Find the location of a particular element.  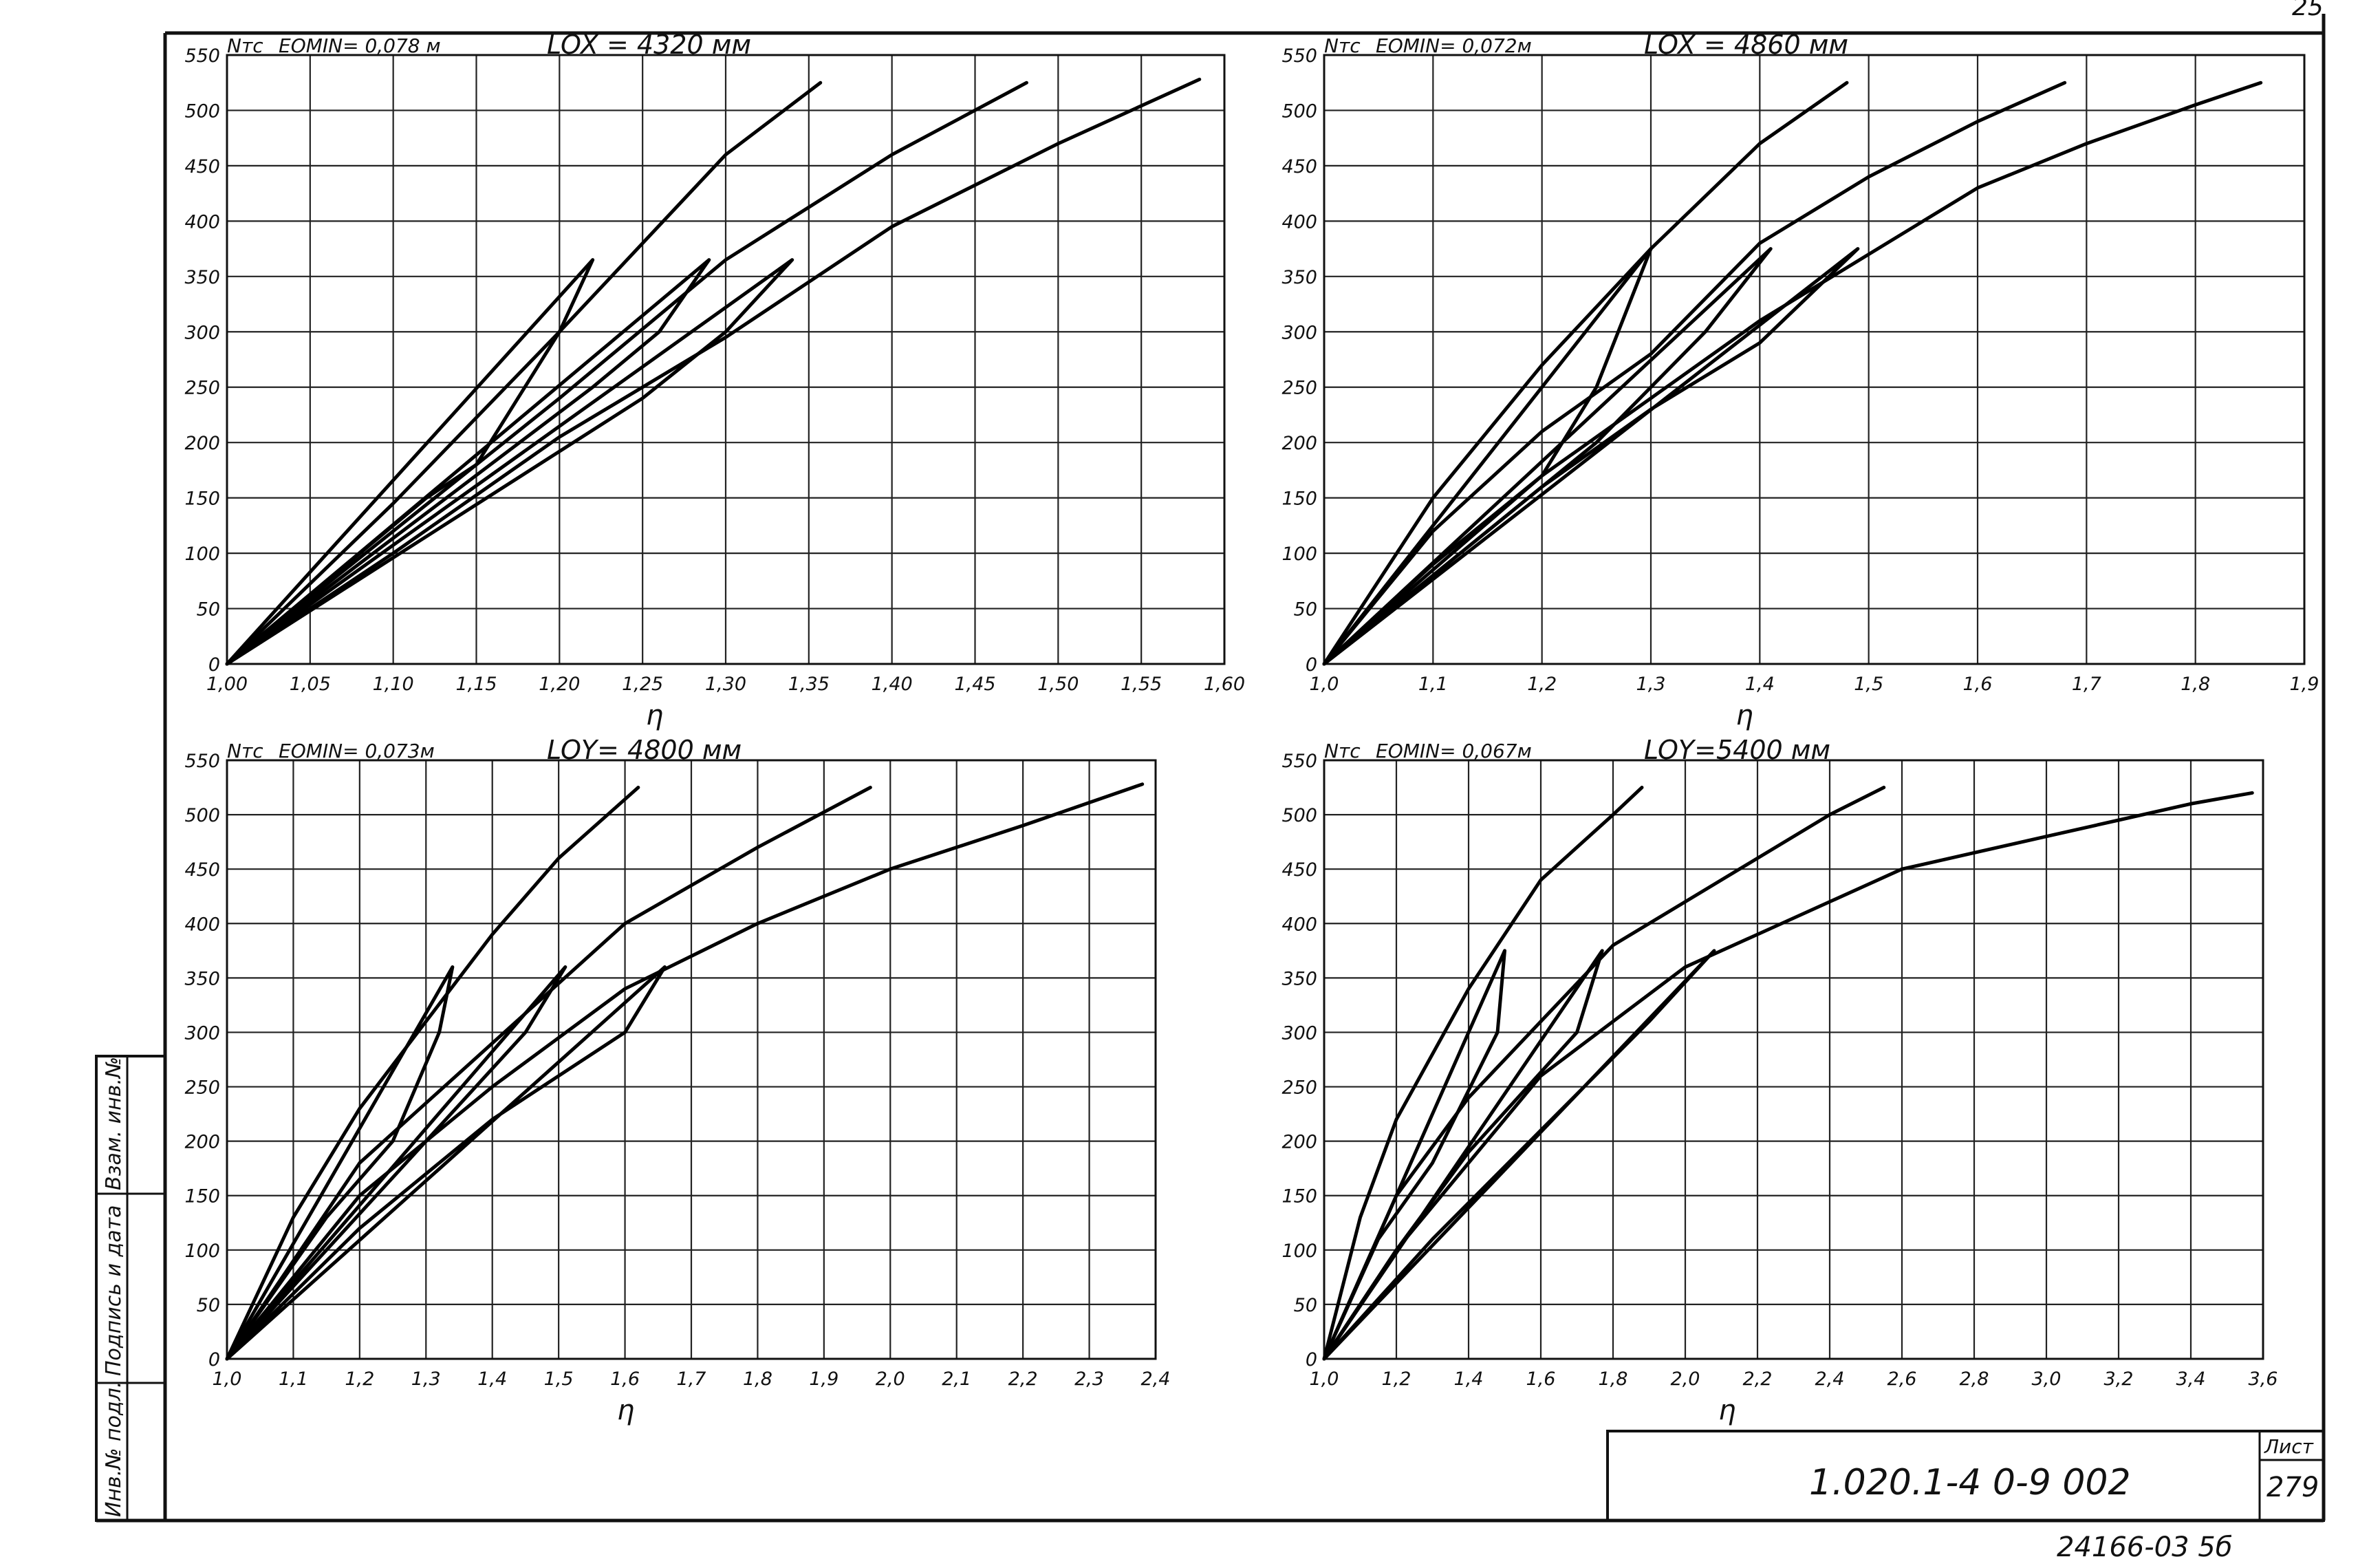

binding-strip: Инв.№ подл. Подпись и дата Взам. инв.№ is located at coordinates (130, 1288).